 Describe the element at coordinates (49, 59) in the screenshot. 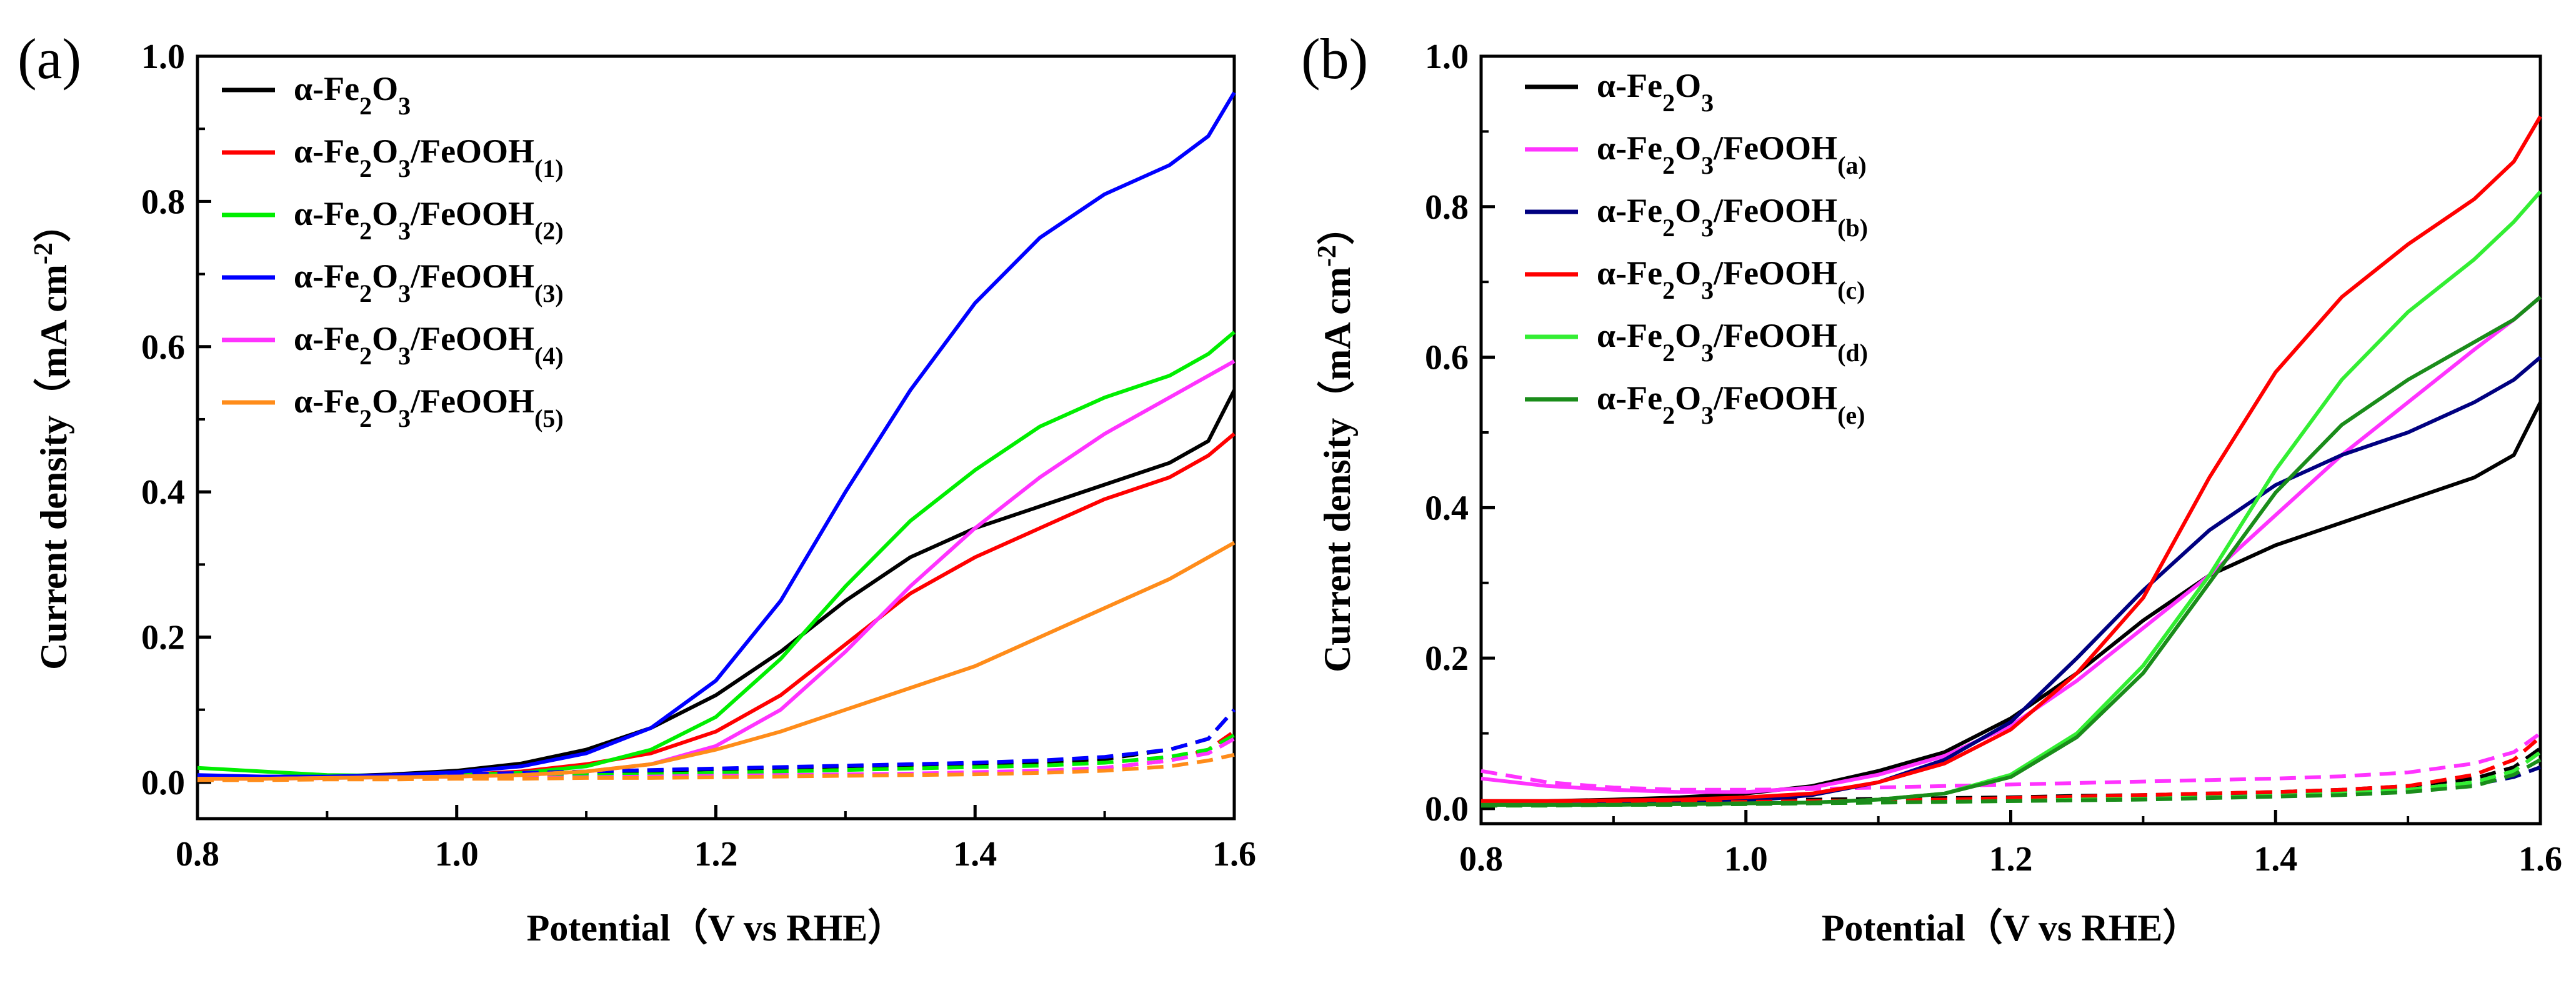

I see `panel-label: (a)` at that location.